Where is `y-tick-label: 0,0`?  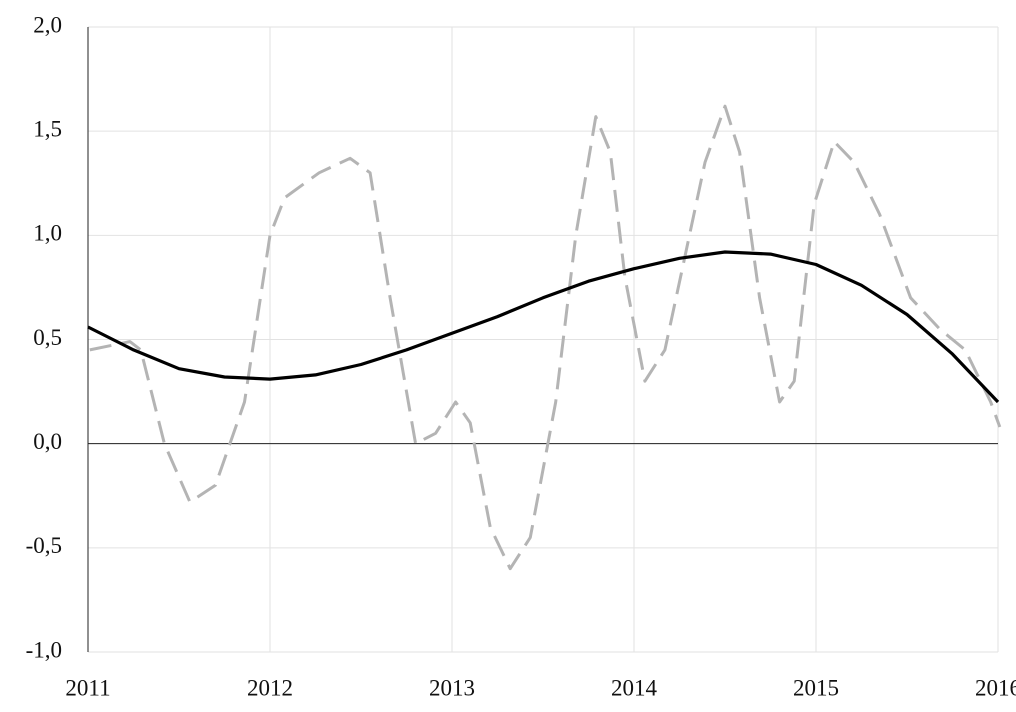
y-tick-label: 0,0 is located at coordinates (47, 441).